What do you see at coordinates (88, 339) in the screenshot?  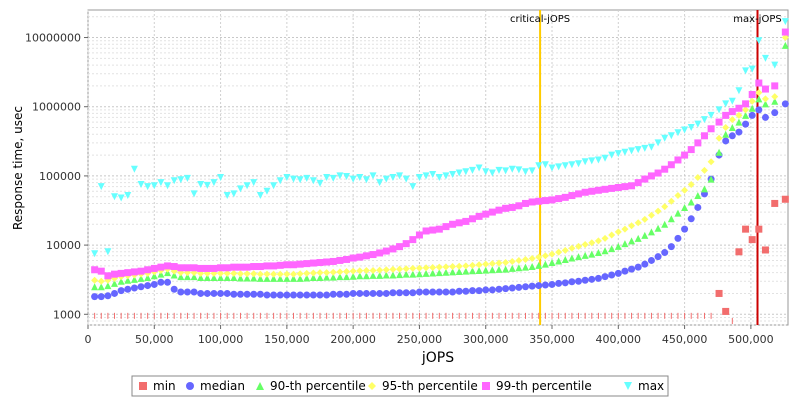 I see `x-tick-label: 0` at bounding box center [88, 339].